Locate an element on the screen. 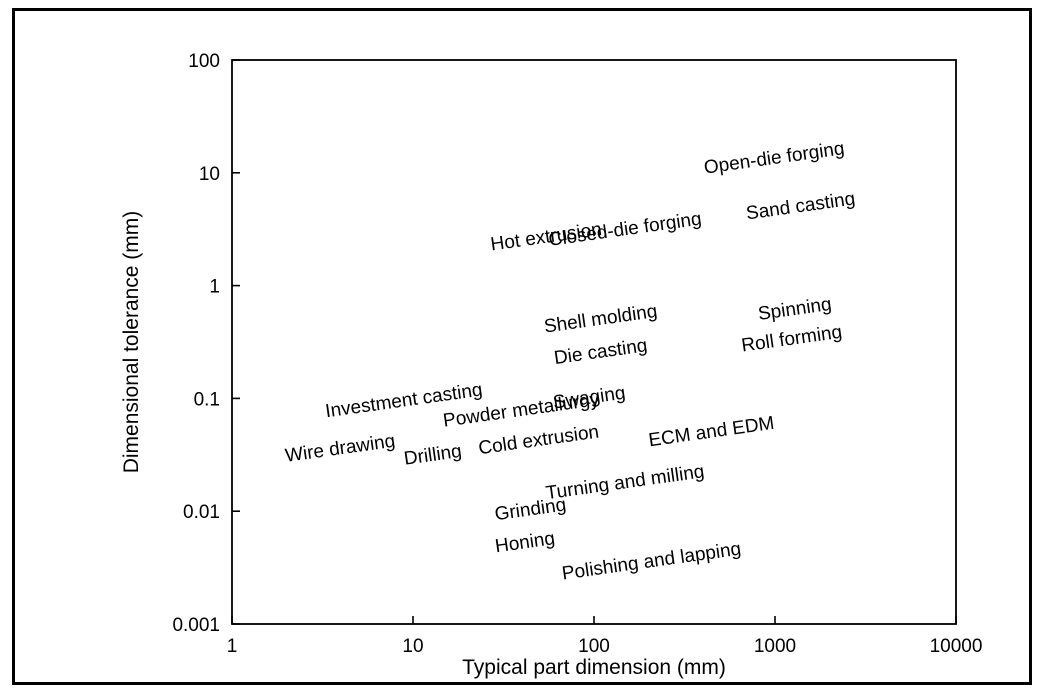  y-axis-title: Dimensional tolerance (mm) is located at coordinates (131, 342).